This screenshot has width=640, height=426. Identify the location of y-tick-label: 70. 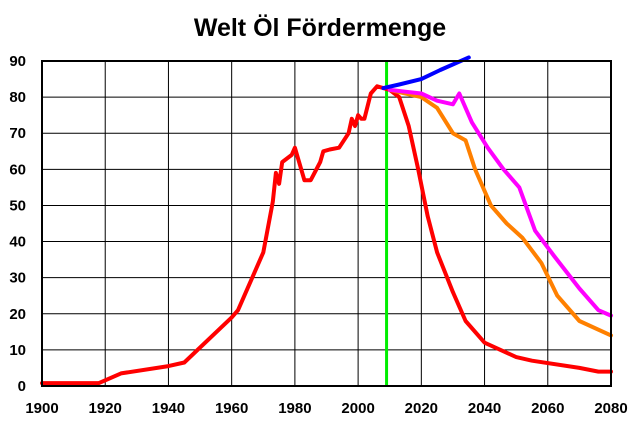
(17, 133).